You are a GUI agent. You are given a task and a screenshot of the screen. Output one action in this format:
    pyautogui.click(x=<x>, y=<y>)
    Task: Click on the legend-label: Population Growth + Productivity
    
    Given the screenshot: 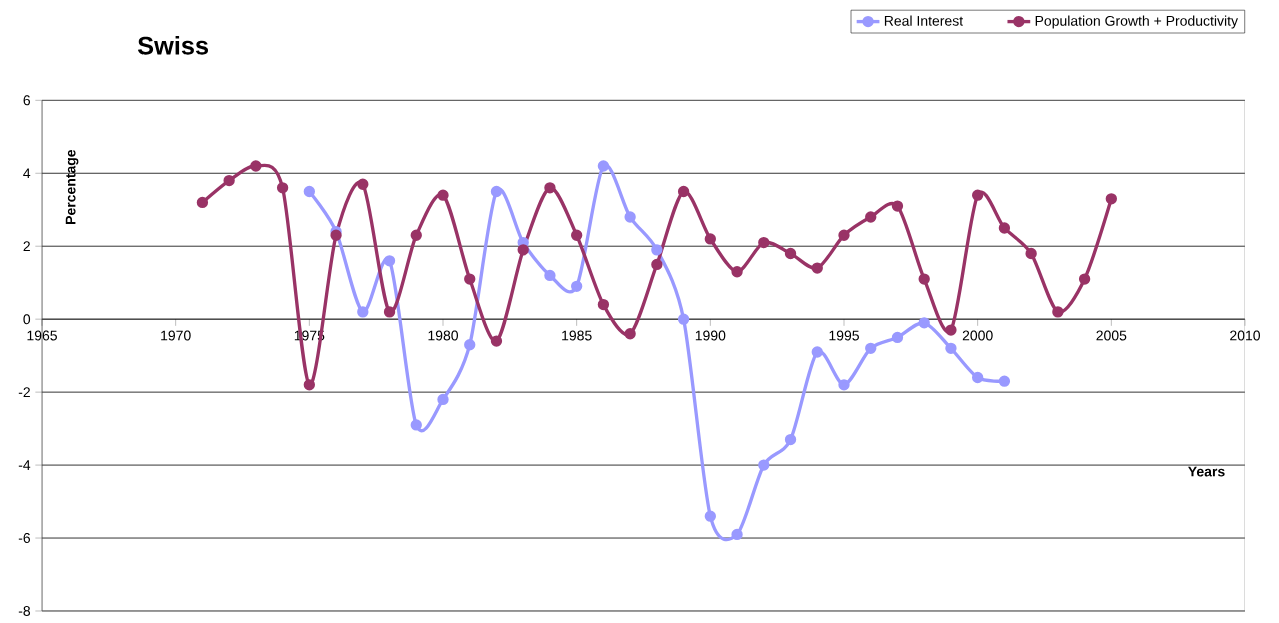 What is the action you would take?
    pyautogui.click(x=1136, y=22)
    